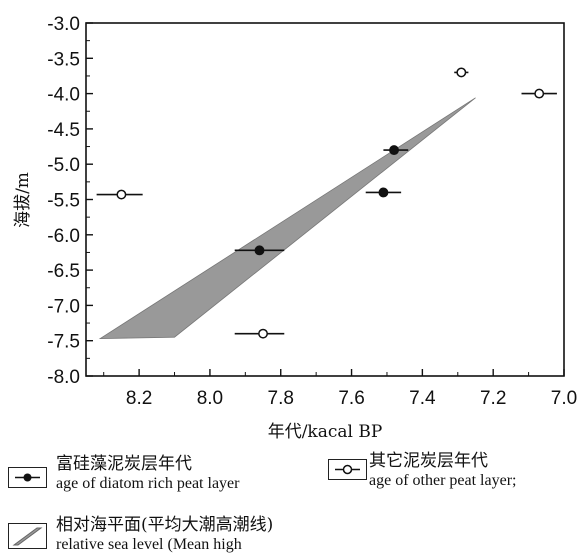  What do you see at coordinates (23, 200) in the screenshot?
I see `y-axis-title: 海拔/m` at bounding box center [23, 200].